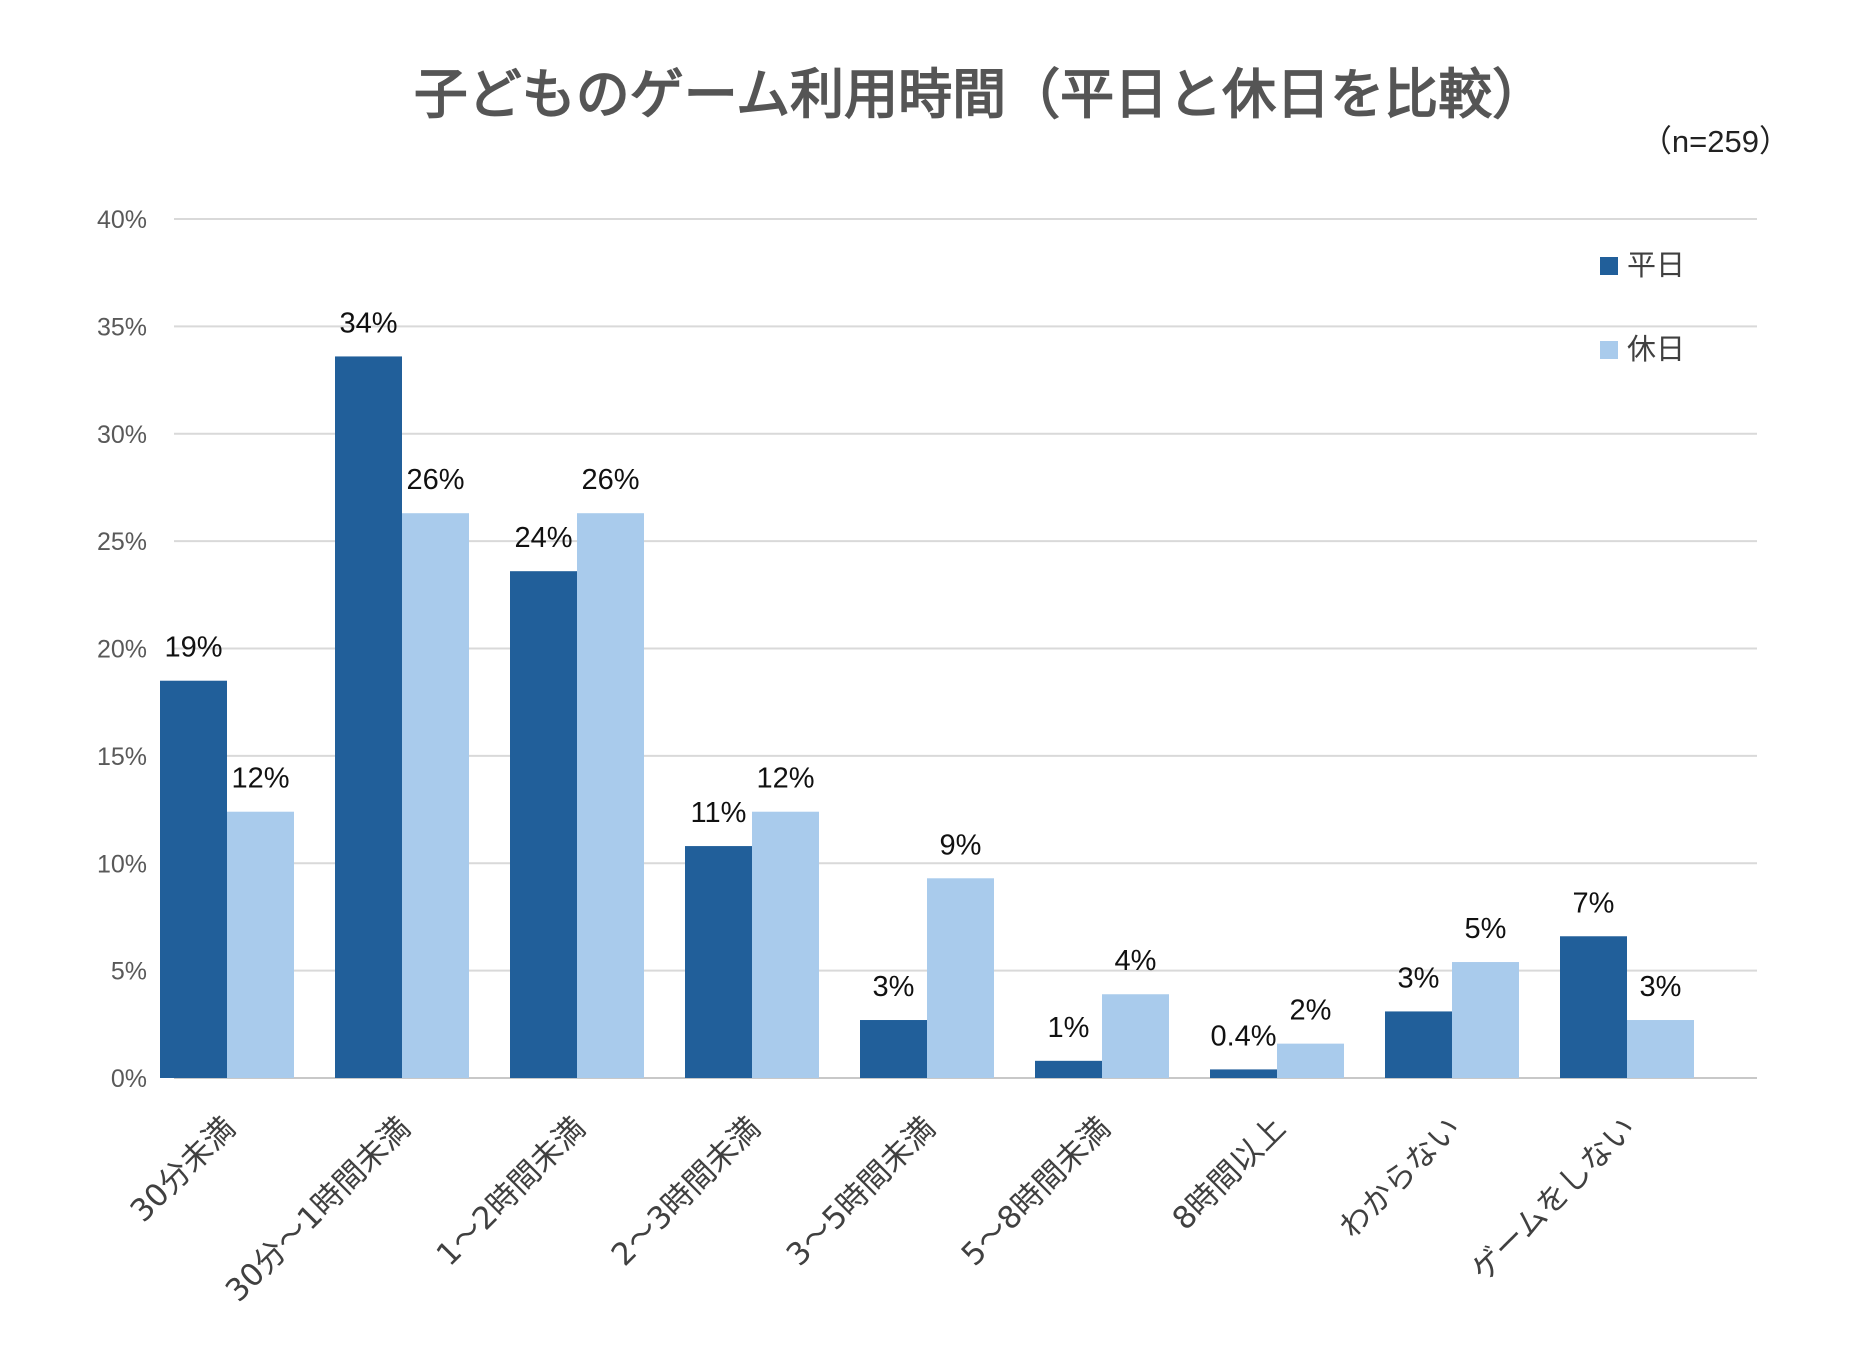  I want to click on data-label: 34%, so click(368, 323).